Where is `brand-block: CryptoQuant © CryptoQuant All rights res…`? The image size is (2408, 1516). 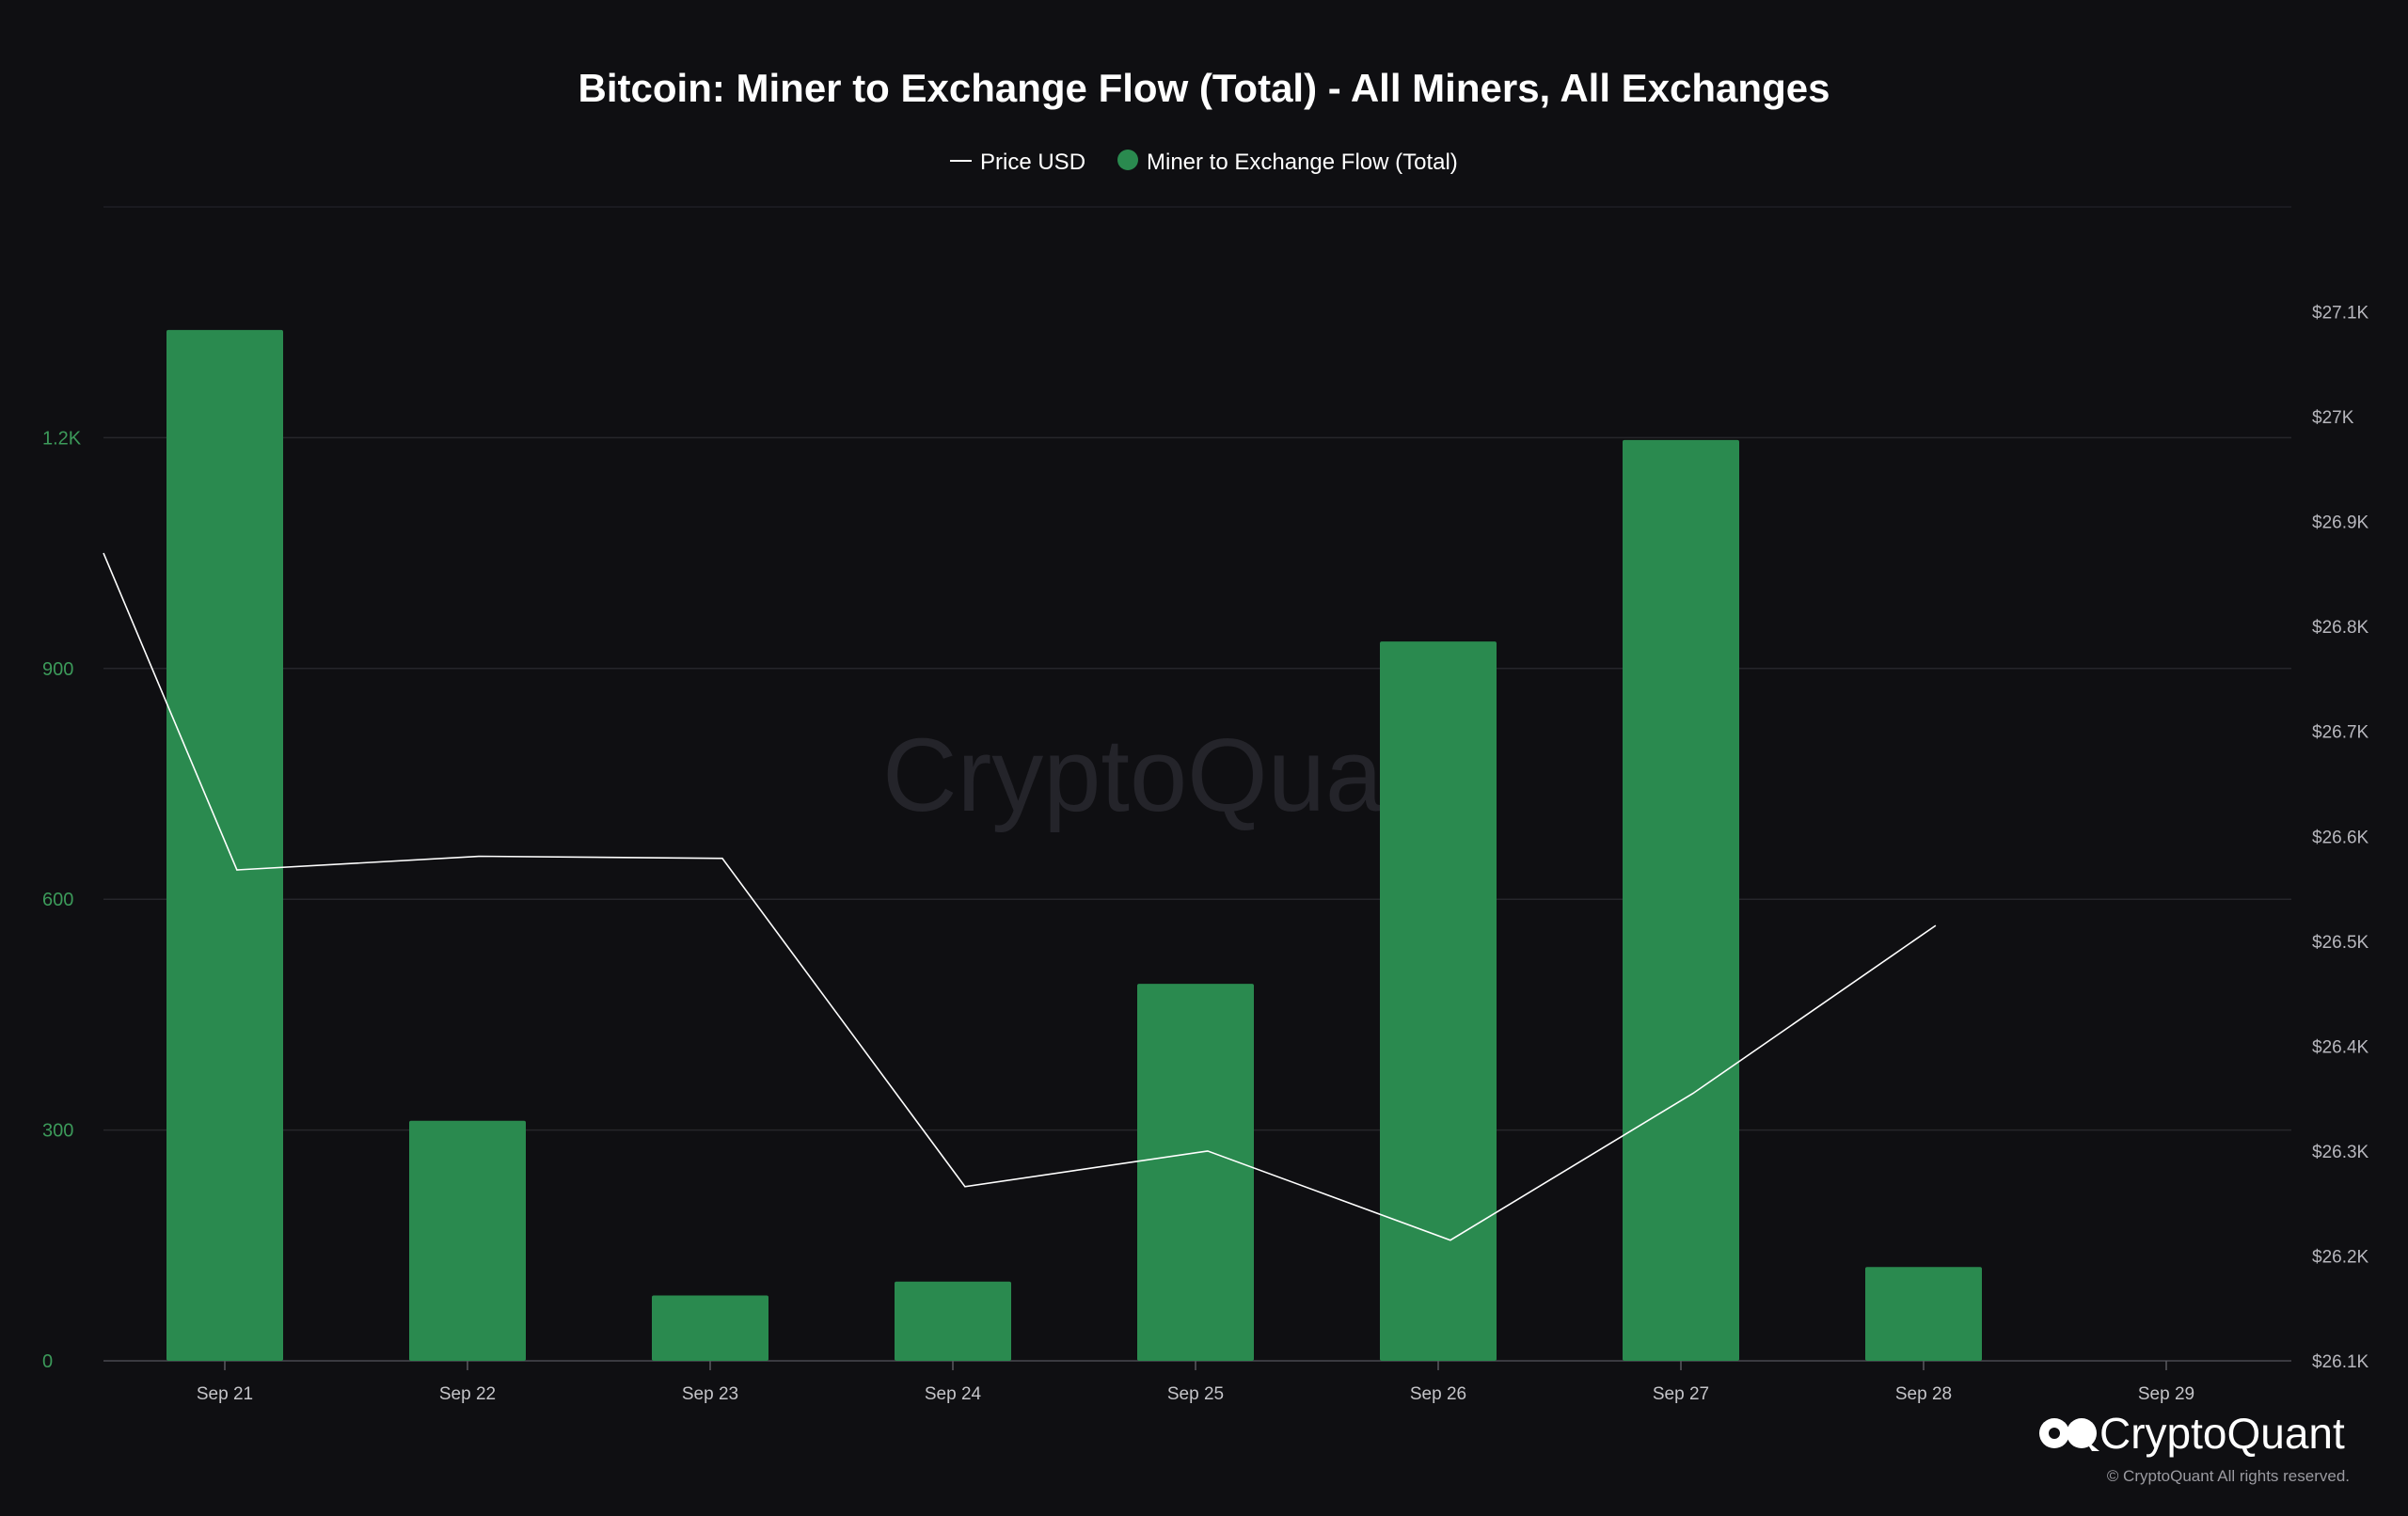
brand-block: CryptoQuant © CryptoQuant All rights res… is located at coordinates (2195, 1447).